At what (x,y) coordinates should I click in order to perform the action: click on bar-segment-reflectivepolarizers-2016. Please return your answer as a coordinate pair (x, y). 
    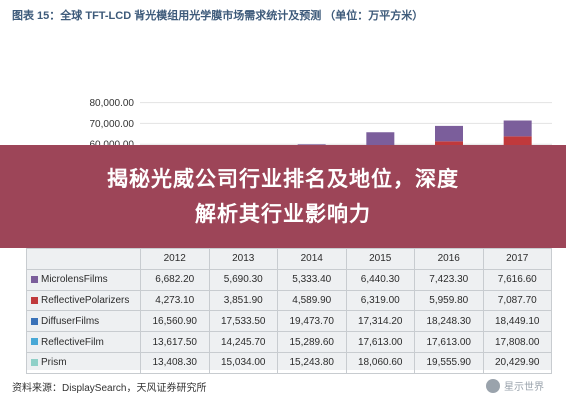
    Looking at the image, I should click on (449, 143).